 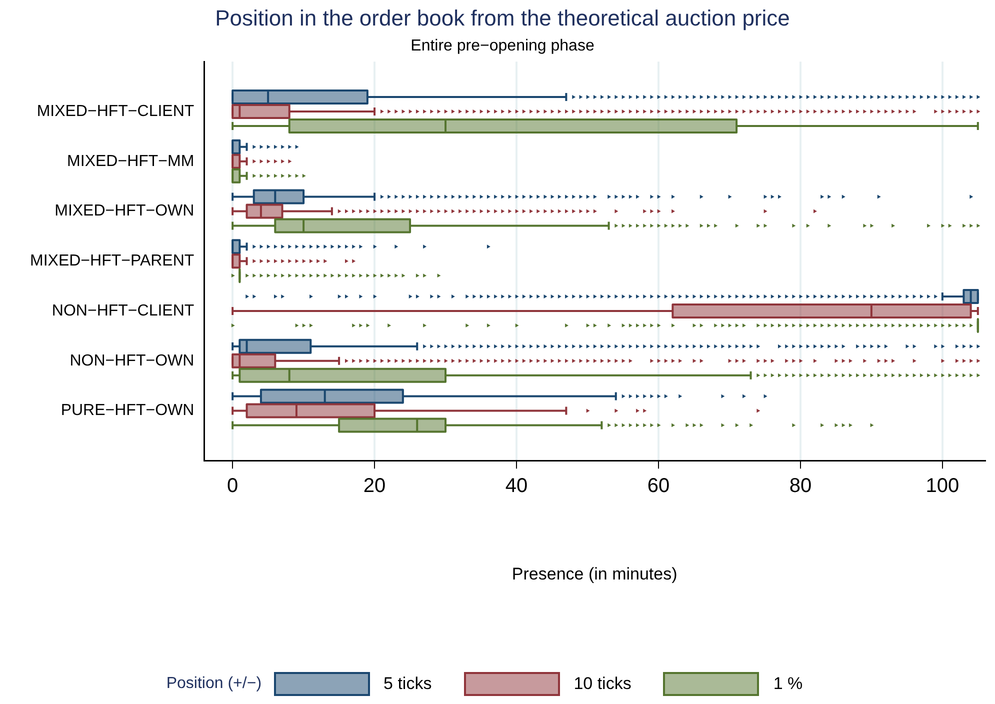 What do you see at coordinates (502, 45) in the screenshot?
I see `chart-subtitle: Entire pre−opening phase` at bounding box center [502, 45].